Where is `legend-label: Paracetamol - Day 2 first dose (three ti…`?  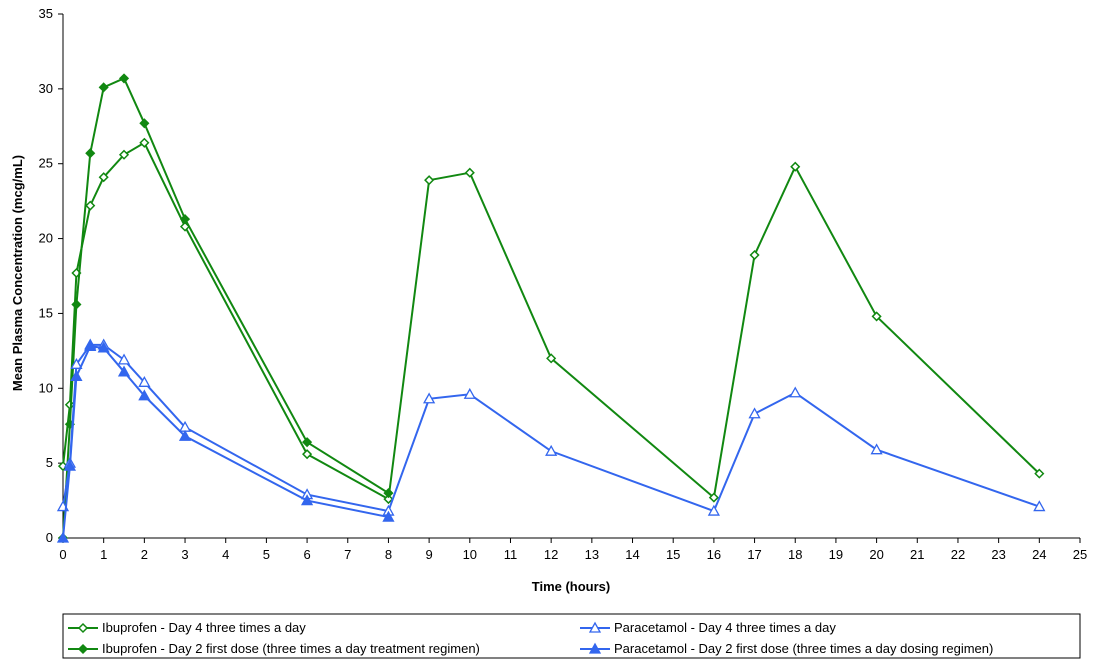
legend-label: Paracetamol - Day 2 first dose (three ti… is located at coordinates (803, 648).